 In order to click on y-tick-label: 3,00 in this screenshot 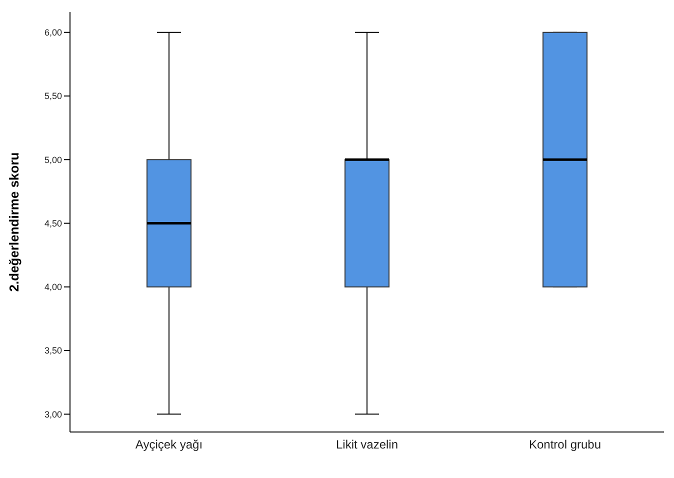, I will do `click(53, 414)`.